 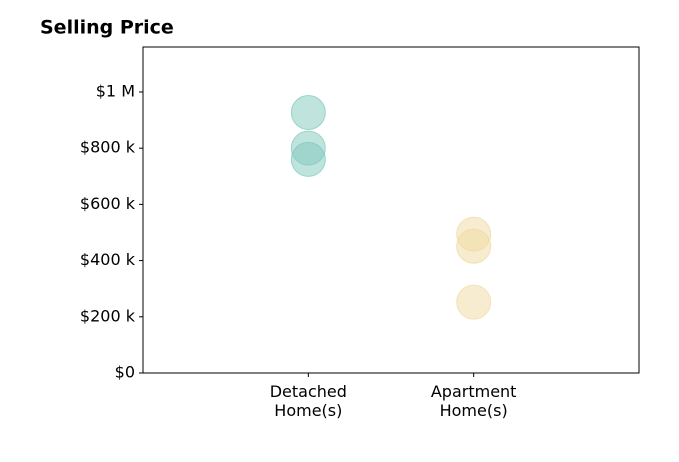 I want to click on y-tick-label: $200 k, so click(x=108, y=315).